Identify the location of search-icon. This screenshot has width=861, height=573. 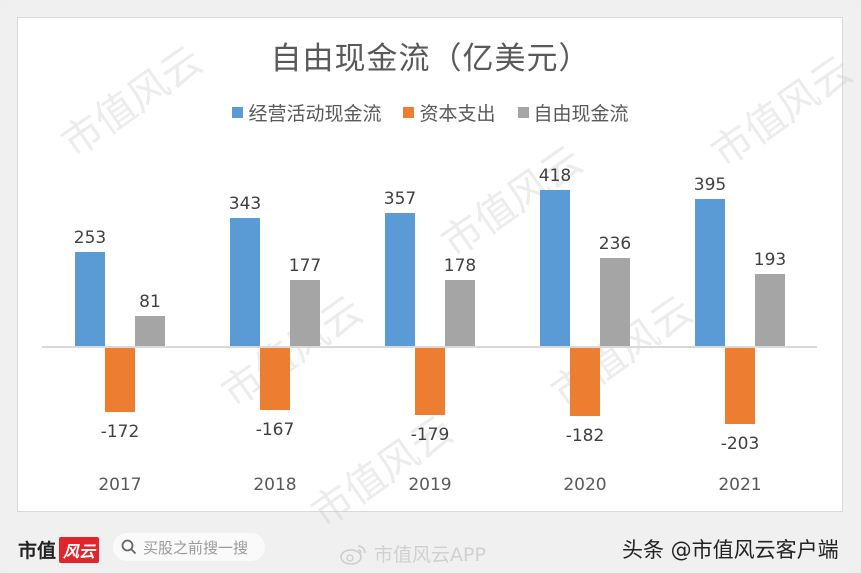
(129, 547).